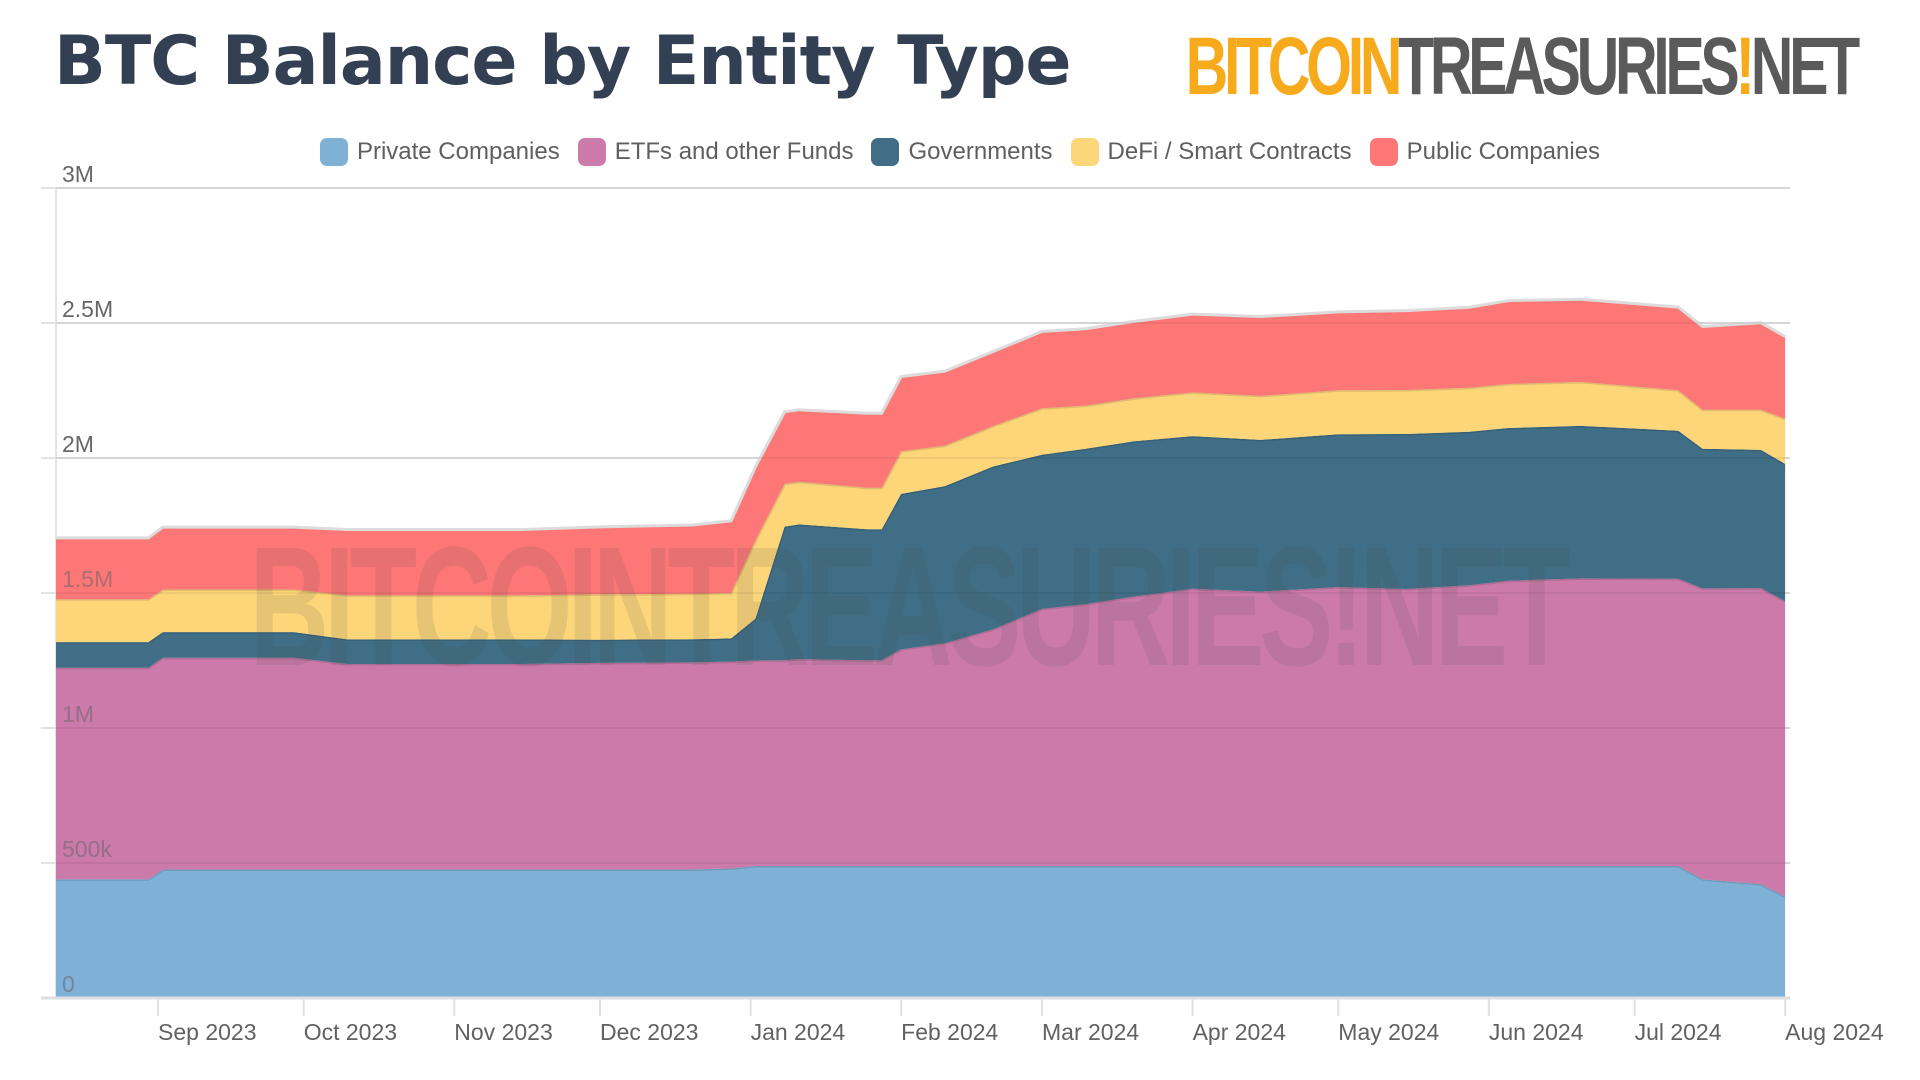 The image size is (1920, 1080). What do you see at coordinates (87, 309) in the screenshot?
I see `y-tick-label: 2.5M` at bounding box center [87, 309].